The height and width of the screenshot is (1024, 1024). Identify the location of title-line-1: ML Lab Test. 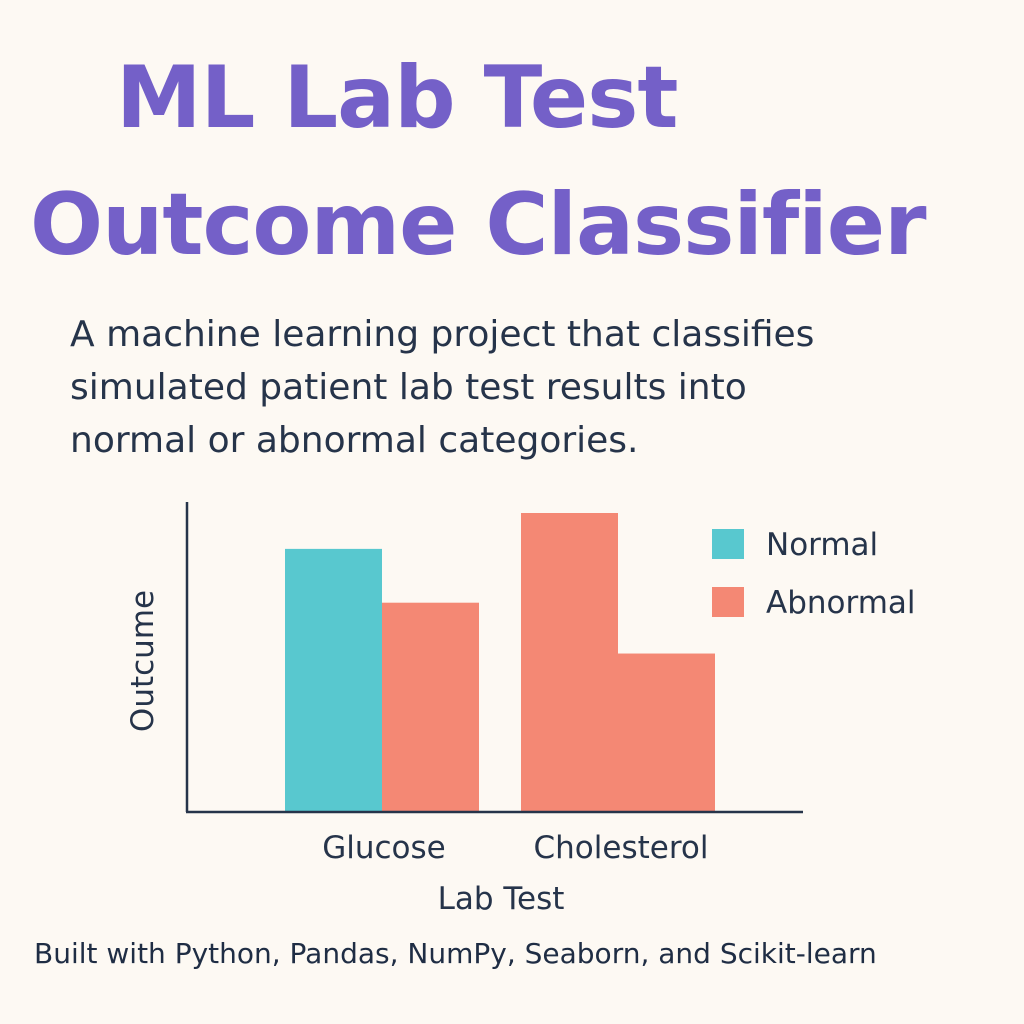
(397, 98).